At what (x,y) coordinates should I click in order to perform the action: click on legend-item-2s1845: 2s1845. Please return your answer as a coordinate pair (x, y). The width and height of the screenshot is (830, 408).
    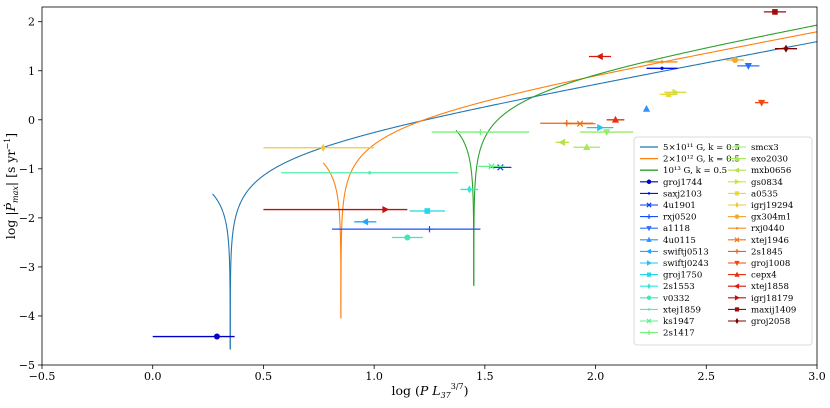
    Looking at the image, I should click on (755, 252).